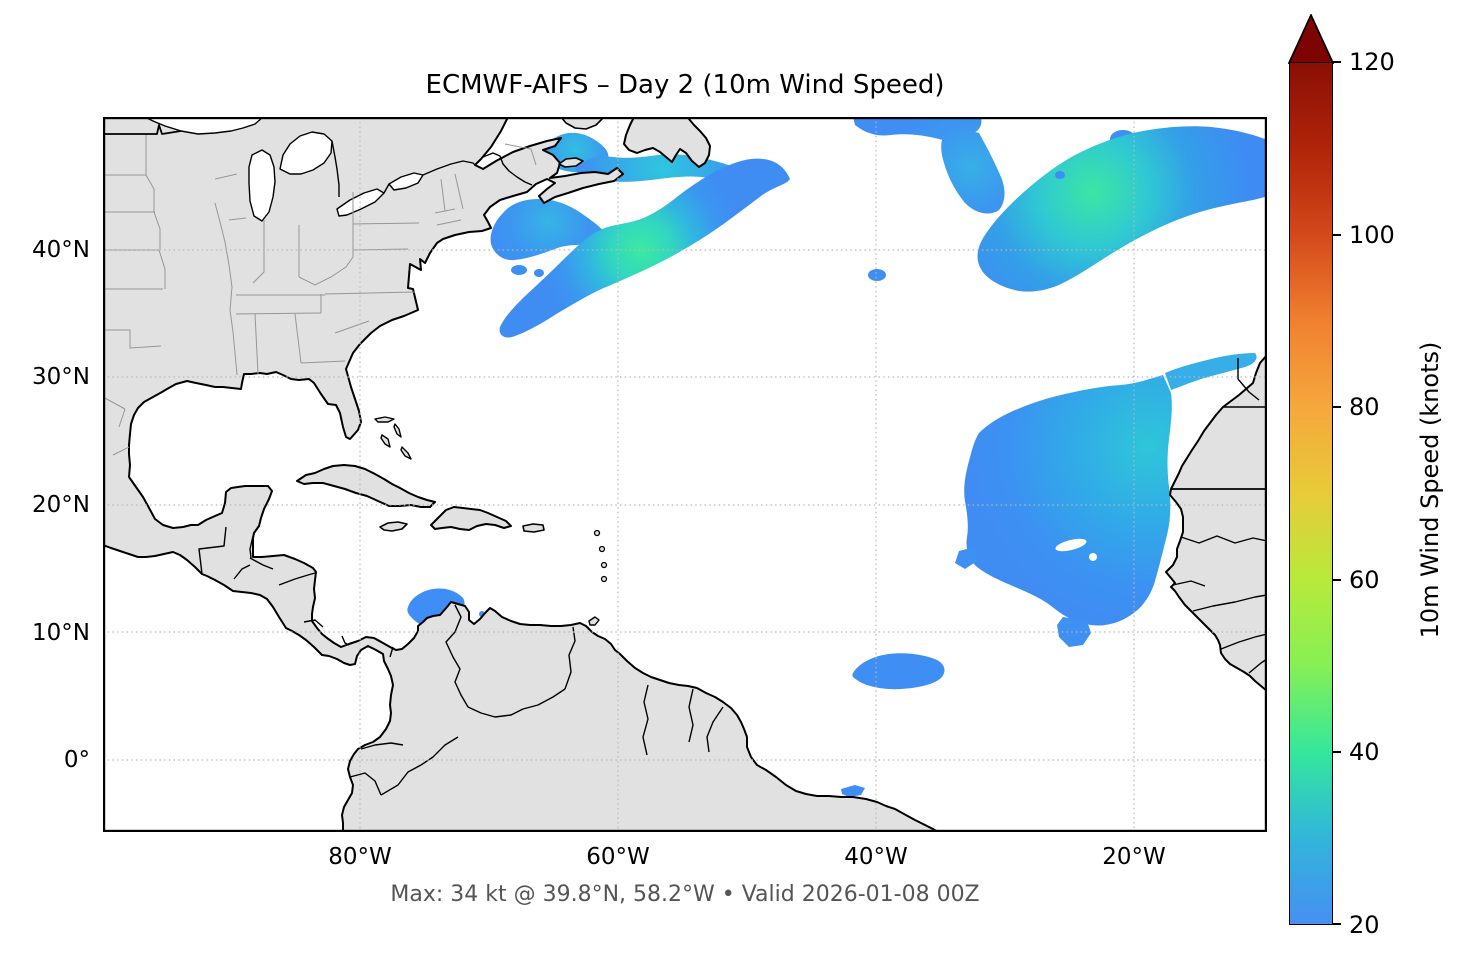 The height and width of the screenshot is (969, 1466). What do you see at coordinates (548, 230) in the screenshot?
I see `contour-west-lobe` at bounding box center [548, 230].